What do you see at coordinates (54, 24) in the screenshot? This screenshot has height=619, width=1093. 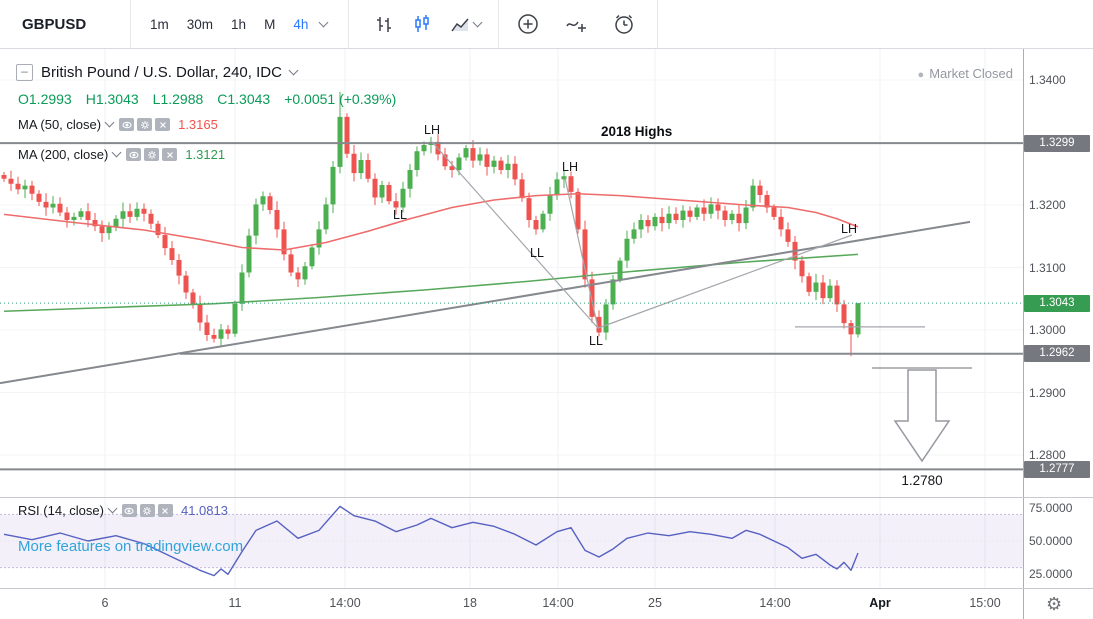 I see `symbol-label: GBPUSD` at bounding box center [54, 24].